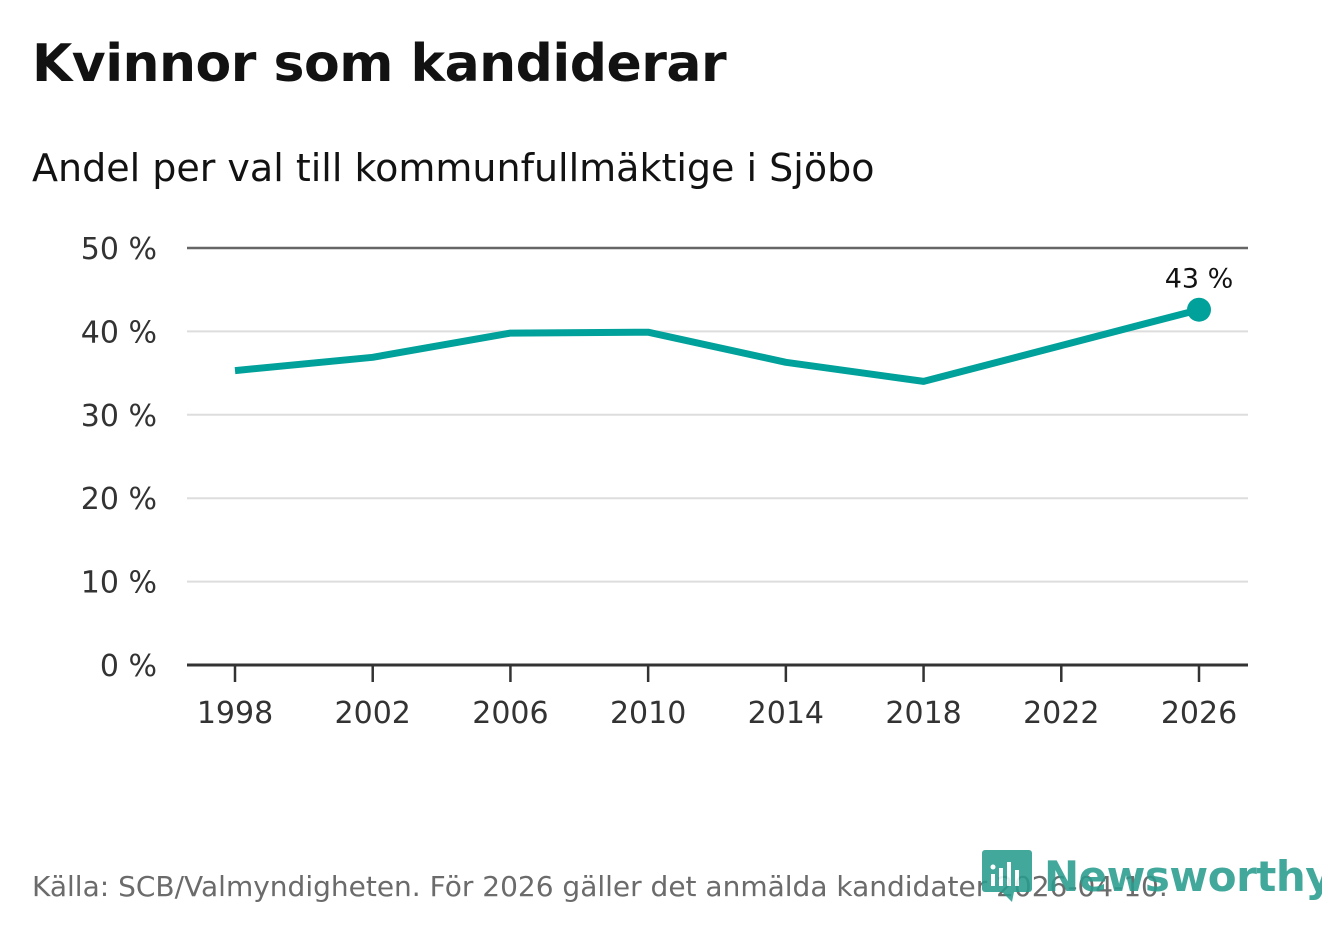 This screenshot has width=1322, height=939. Describe the element at coordinates (373, 713) in the screenshot. I see `x-tick-label: 2002` at that location.